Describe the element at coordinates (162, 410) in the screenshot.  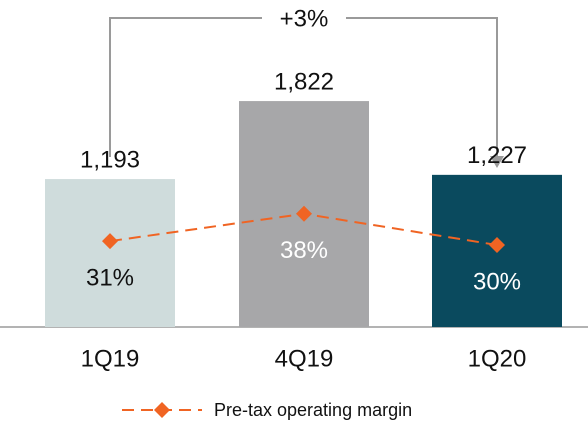
I see `legend-marker` at that location.